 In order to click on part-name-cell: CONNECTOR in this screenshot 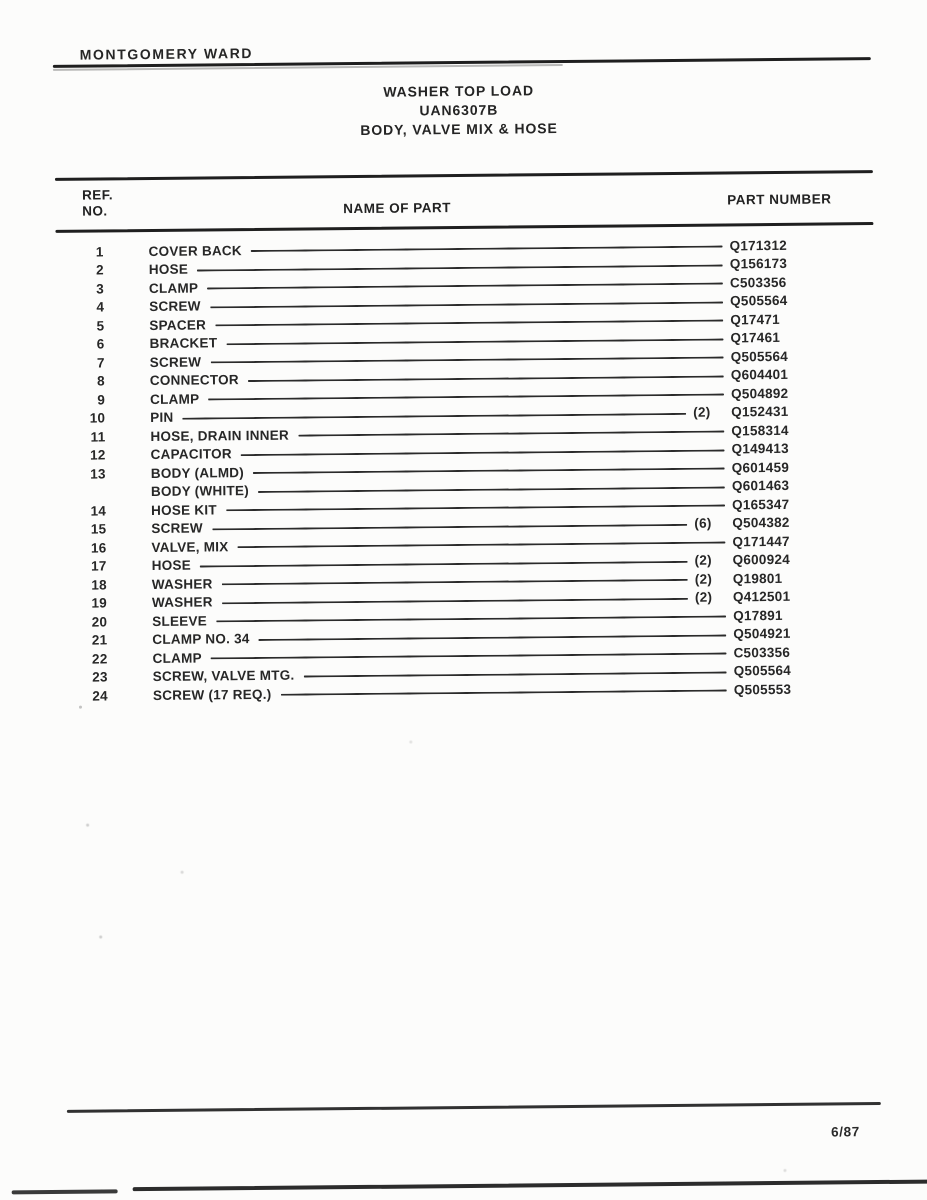, I will do `click(194, 380)`.